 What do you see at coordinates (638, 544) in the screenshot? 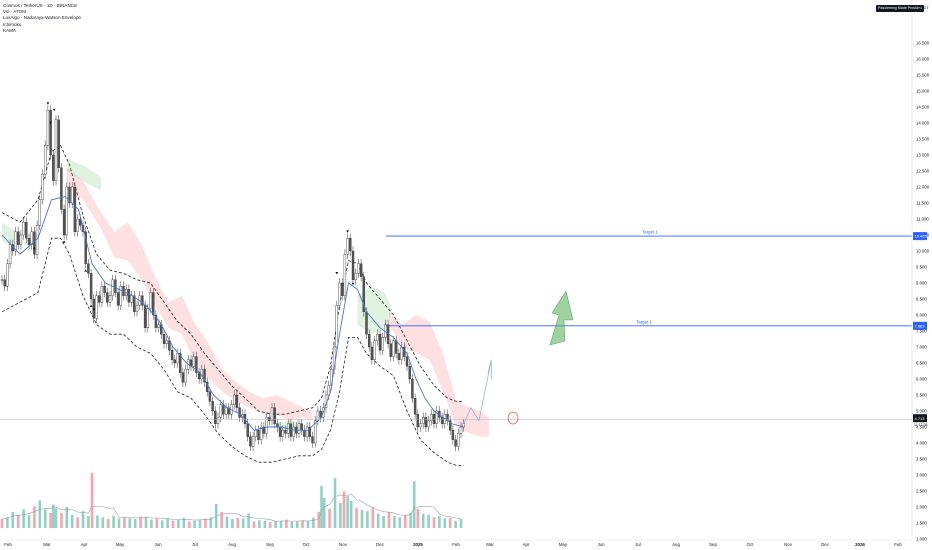
I see `x-tick-label: Jul` at bounding box center [638, 544].